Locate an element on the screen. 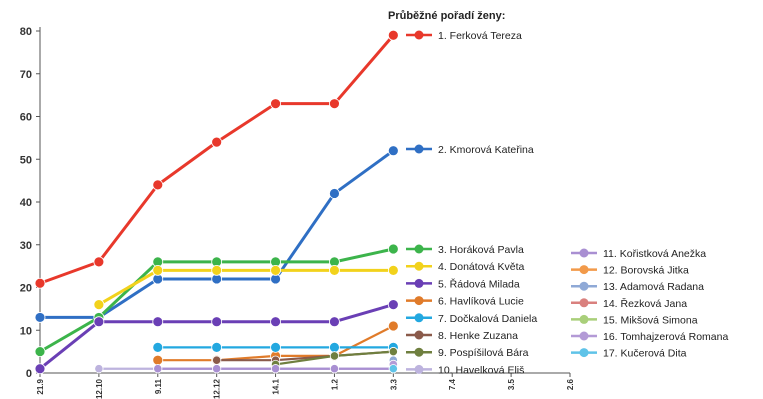 The height and width of the screenshot is (399, 763). x-tick-label: 21.9 is located at coordinates (40, 386).